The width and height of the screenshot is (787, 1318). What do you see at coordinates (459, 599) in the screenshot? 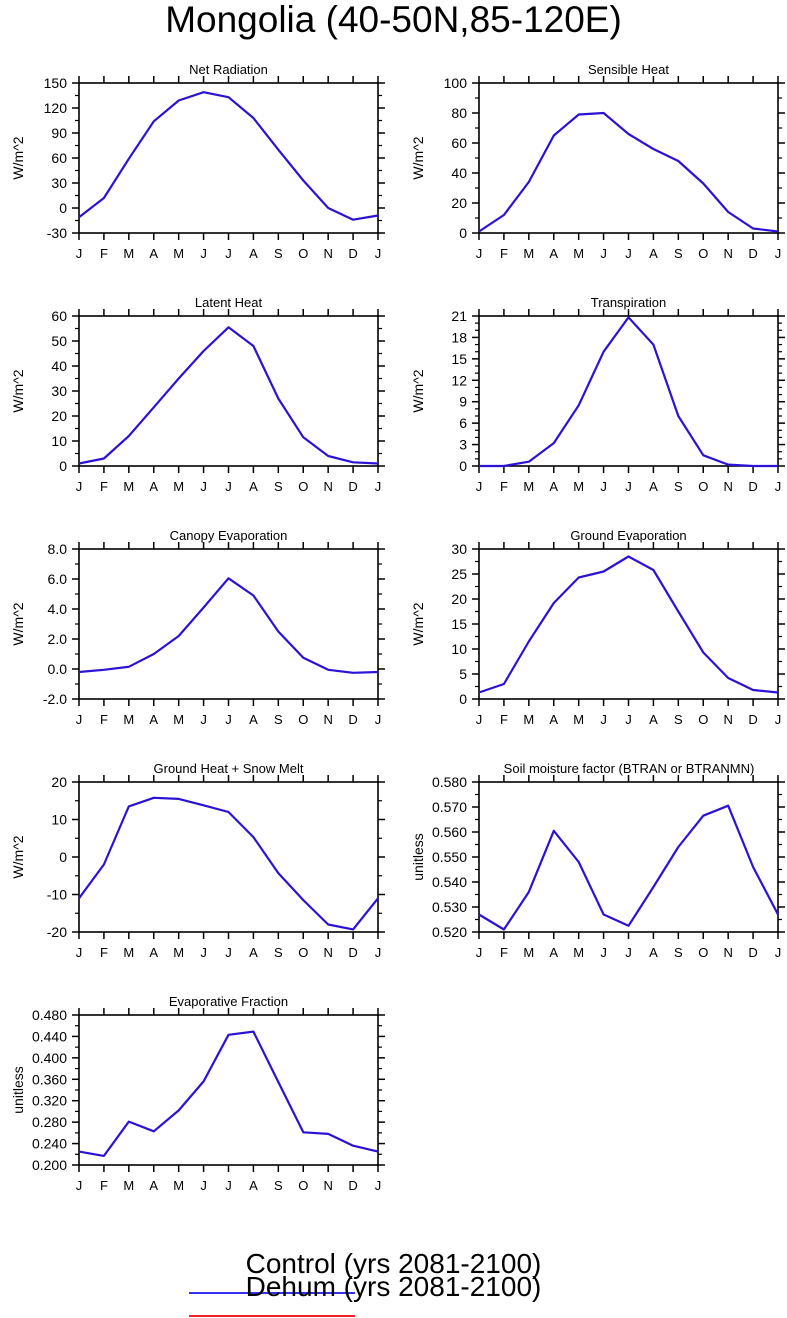
I see `panel-5-ytick-label: 20` at bounding box center [459, 599].